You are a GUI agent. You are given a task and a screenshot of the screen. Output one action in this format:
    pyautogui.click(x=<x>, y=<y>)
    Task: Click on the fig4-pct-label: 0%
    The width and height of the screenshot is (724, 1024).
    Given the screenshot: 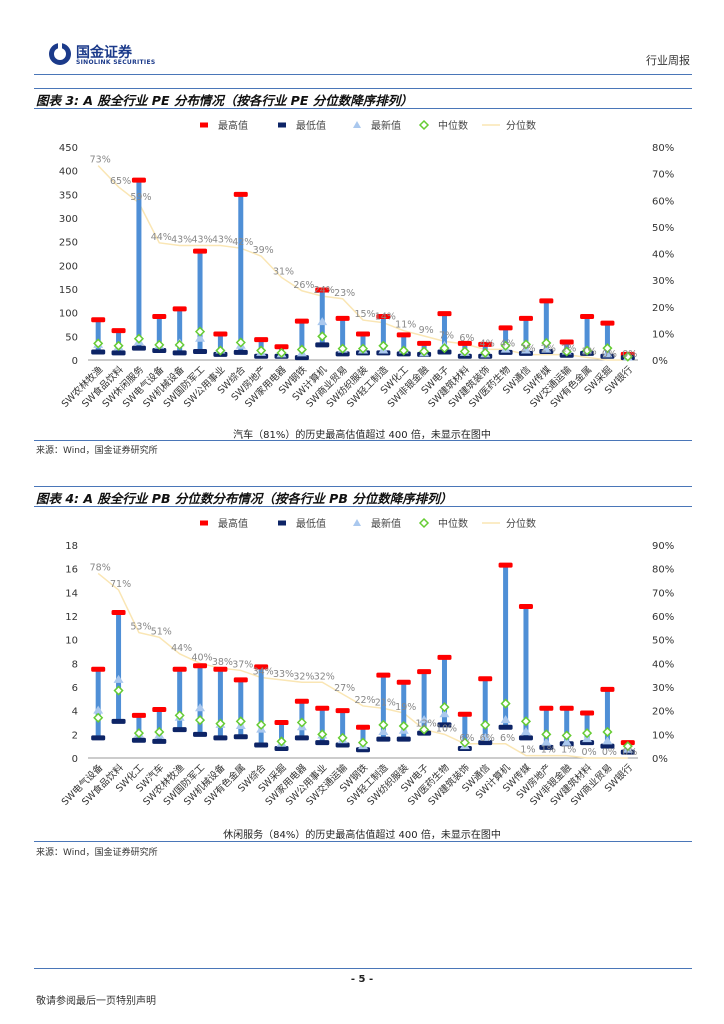 What is the action you would take?
    pyautogui.click(x=589, y=752)
    